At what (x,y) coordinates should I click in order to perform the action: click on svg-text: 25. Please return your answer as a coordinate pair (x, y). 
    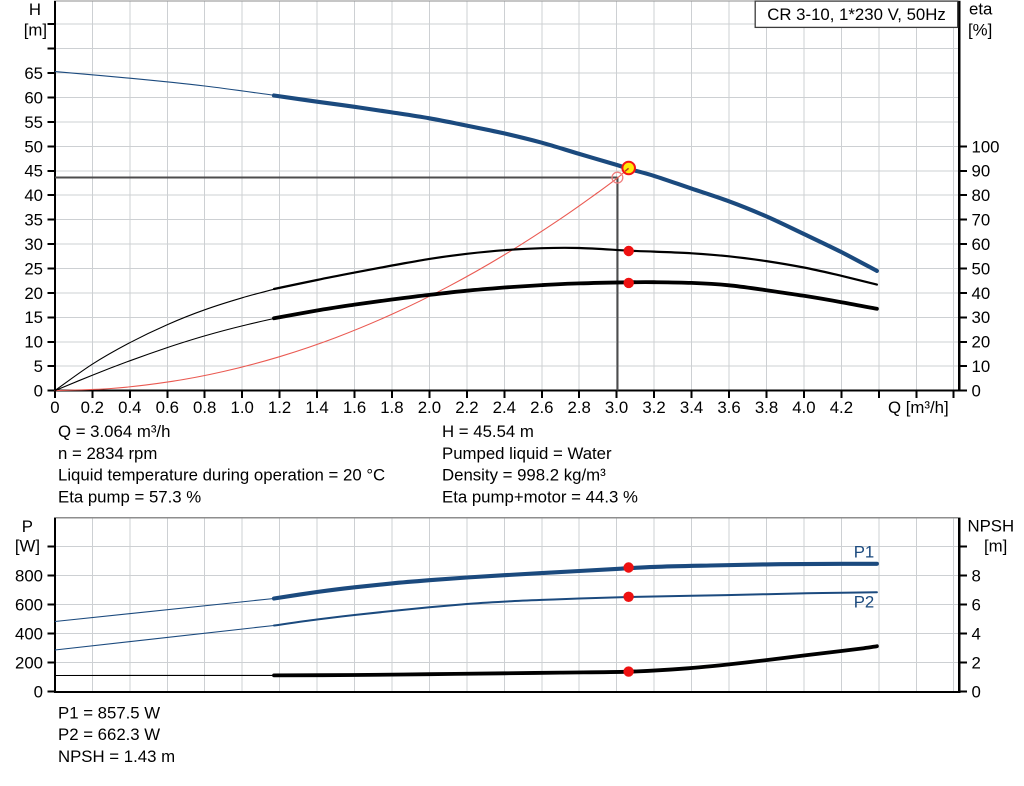
    Looking at the image, I should click on (33, 268).